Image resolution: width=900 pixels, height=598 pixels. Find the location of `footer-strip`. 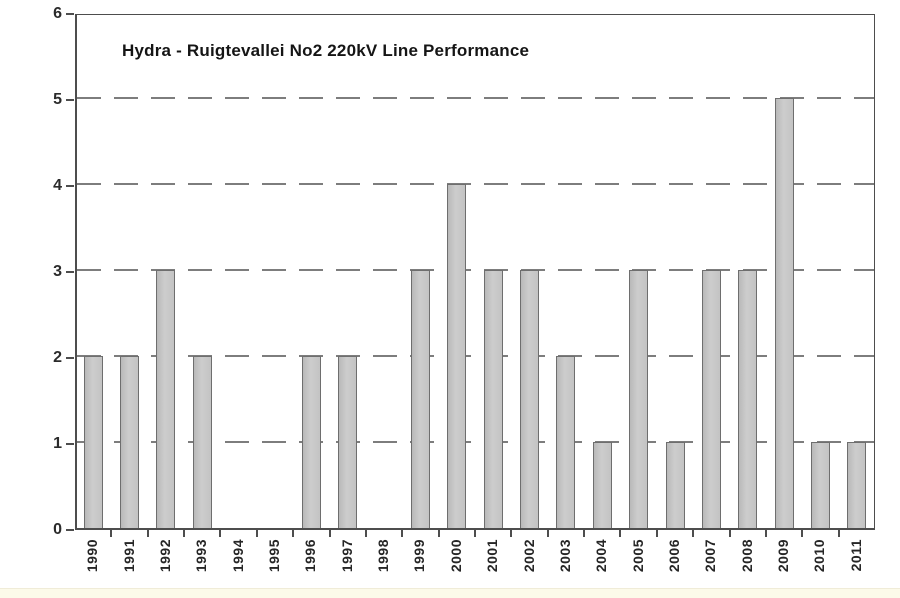

footer-strip is located at coordinates (450, 593).